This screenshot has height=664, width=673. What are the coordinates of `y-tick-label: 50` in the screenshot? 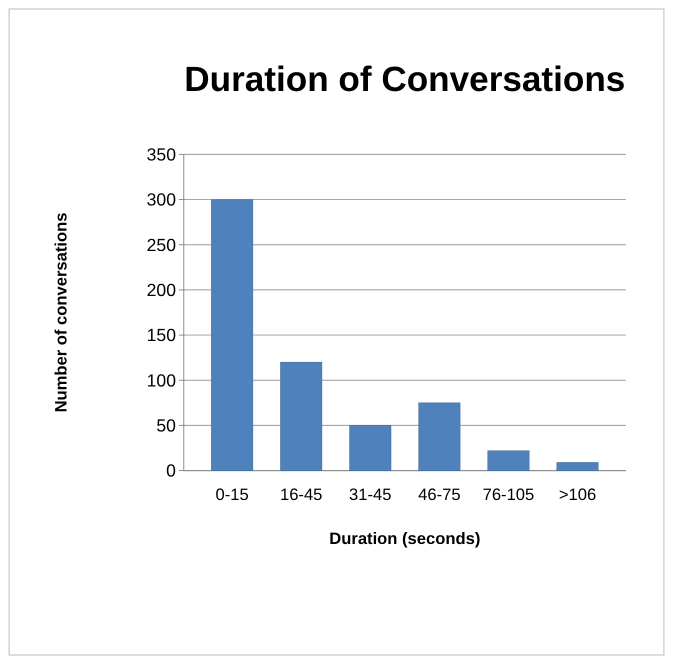 It's located at (166, 426).